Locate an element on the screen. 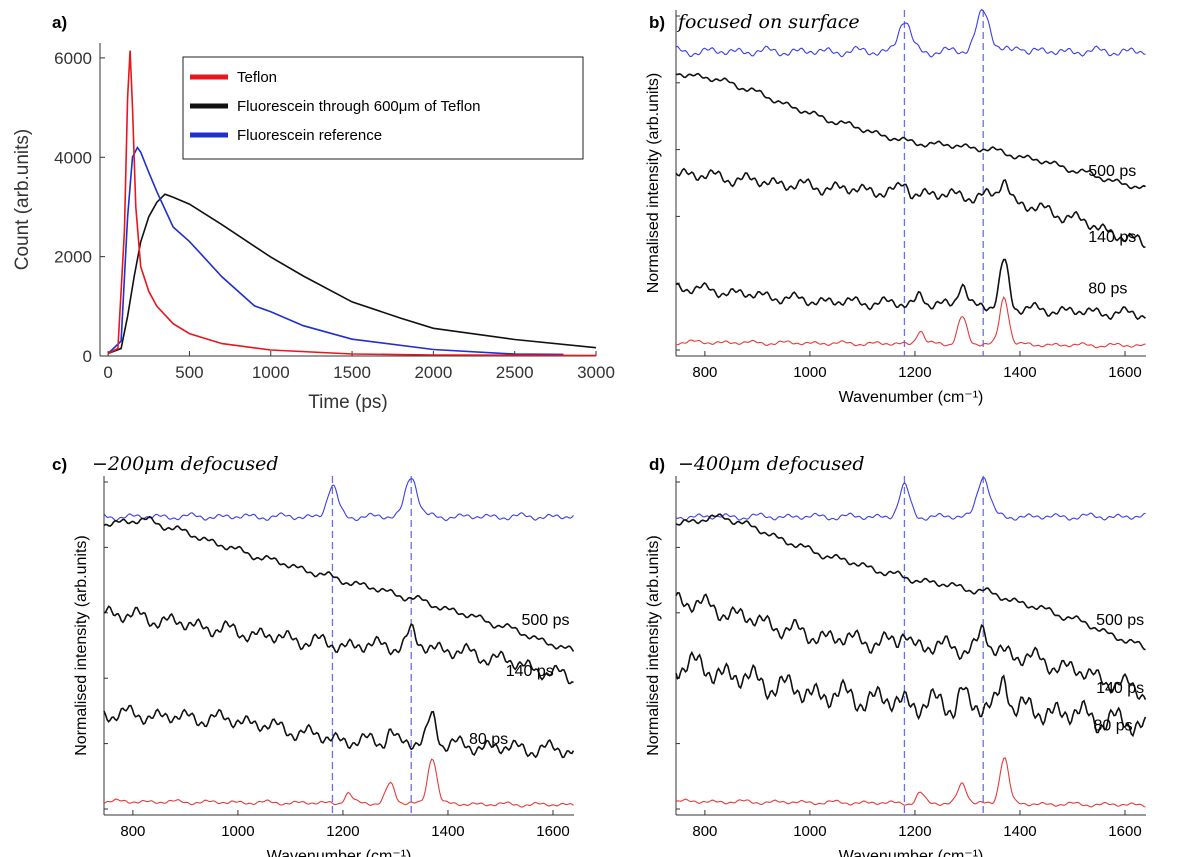 This screenshot has width=1201, height=857. panel-a-y-axis-label: Count (arb.units) is located at coordinates (22, 200).